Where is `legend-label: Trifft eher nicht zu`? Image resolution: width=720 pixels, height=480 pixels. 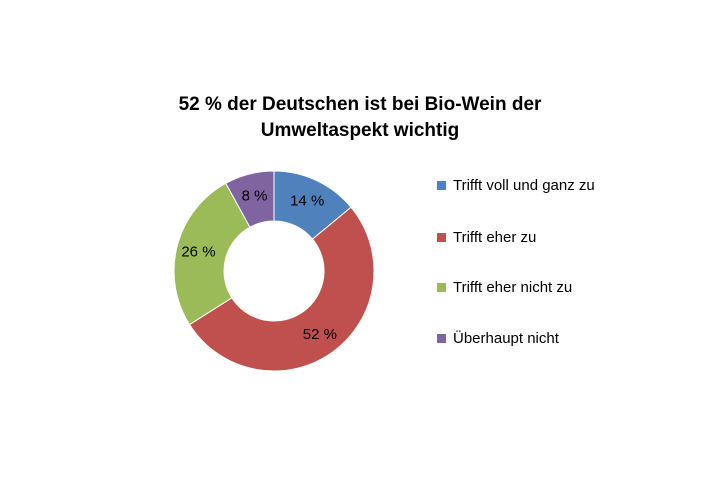
legend-label: Trifft eher nicht zu is located at coordinates (513, 287).